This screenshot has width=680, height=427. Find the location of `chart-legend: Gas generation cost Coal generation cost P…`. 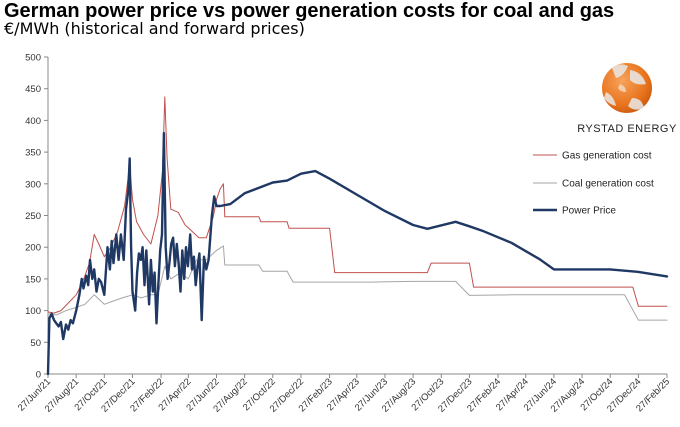

chart-legend: Gas generation cost Coal generation cost P… is located at coordinates (593, 184).